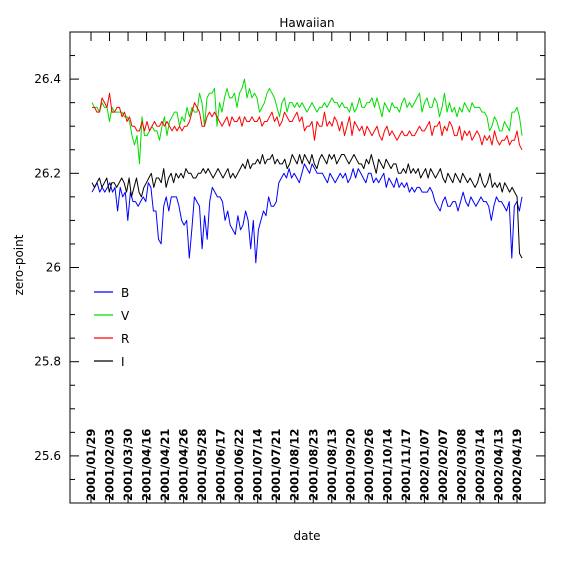  I want to click on x-tick-label: 2002/04/19, so click(517, 465).